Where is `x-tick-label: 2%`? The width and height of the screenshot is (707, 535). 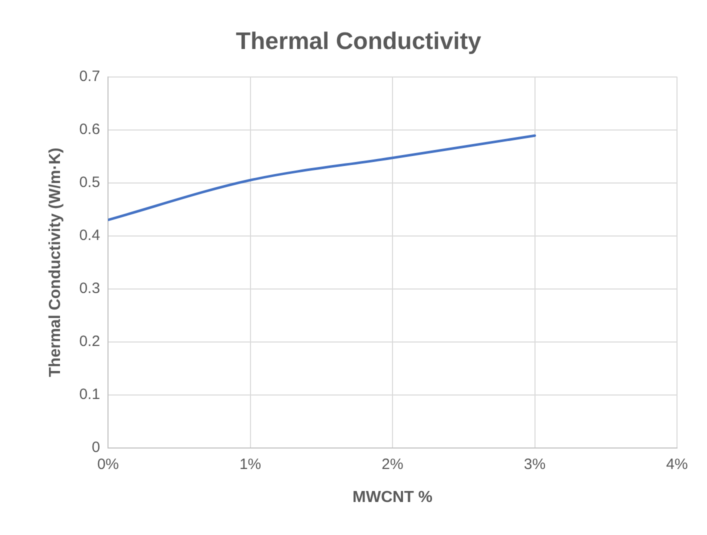
x-tick-label: 2% is located at coordinates (393, 464).